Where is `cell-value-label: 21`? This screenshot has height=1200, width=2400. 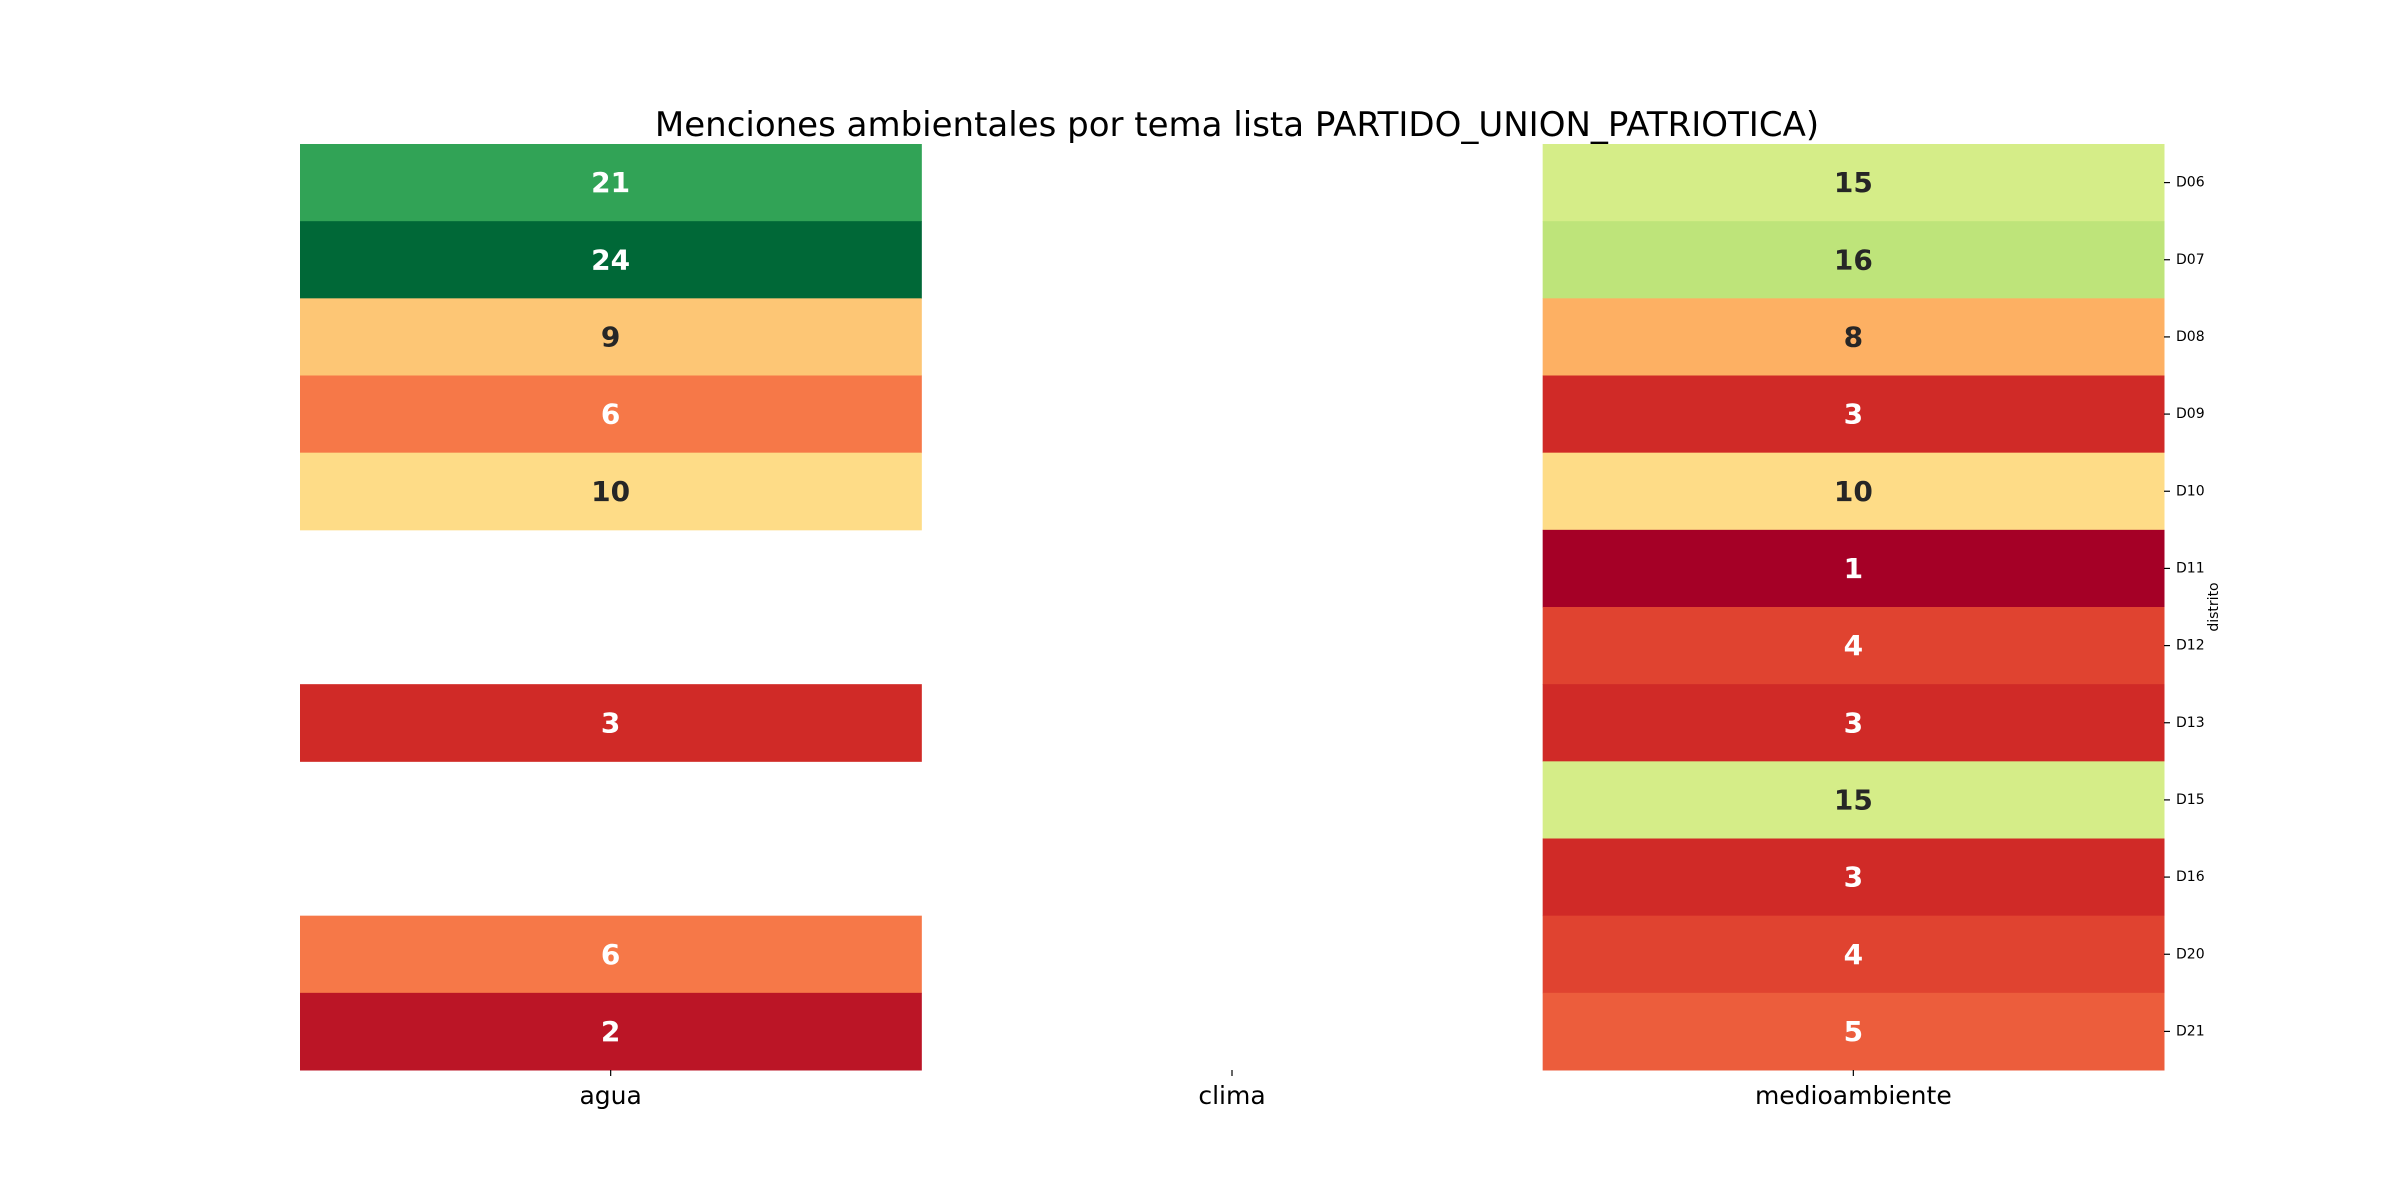
cell-value-label: 21 is located at coordinates (610, 182).